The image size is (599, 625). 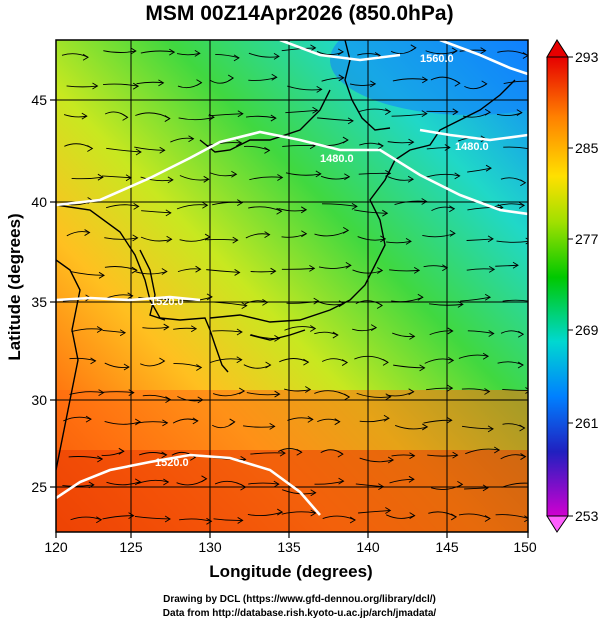 What do you see at coordinates (557, 524) in the screenshot?
I see `colorbar-bottom-arrow` at bounding box center [557, 524].